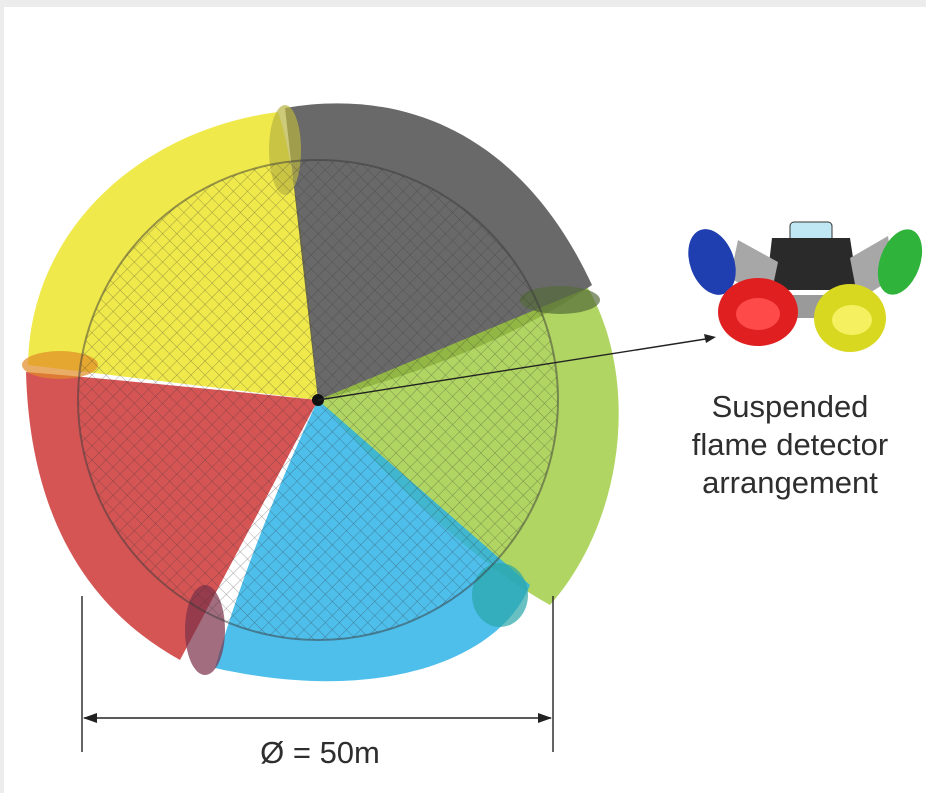 The height and width of the screenshot is (793, 926). What do you see at coordinates (90, 718) in the screenshot?
I see `dimension-arrow-left` at bounding box center [90, 718].